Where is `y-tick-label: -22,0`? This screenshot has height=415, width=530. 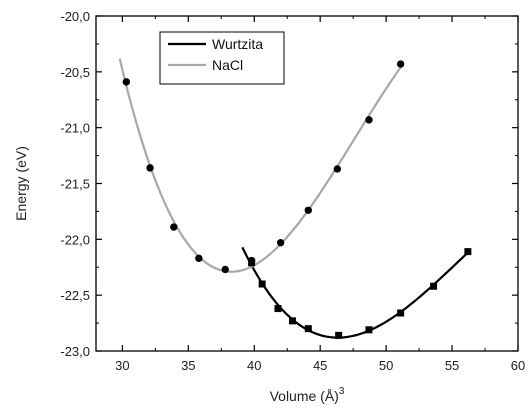 y-tick-label: -22,0 is located at coordinates (75, 239).